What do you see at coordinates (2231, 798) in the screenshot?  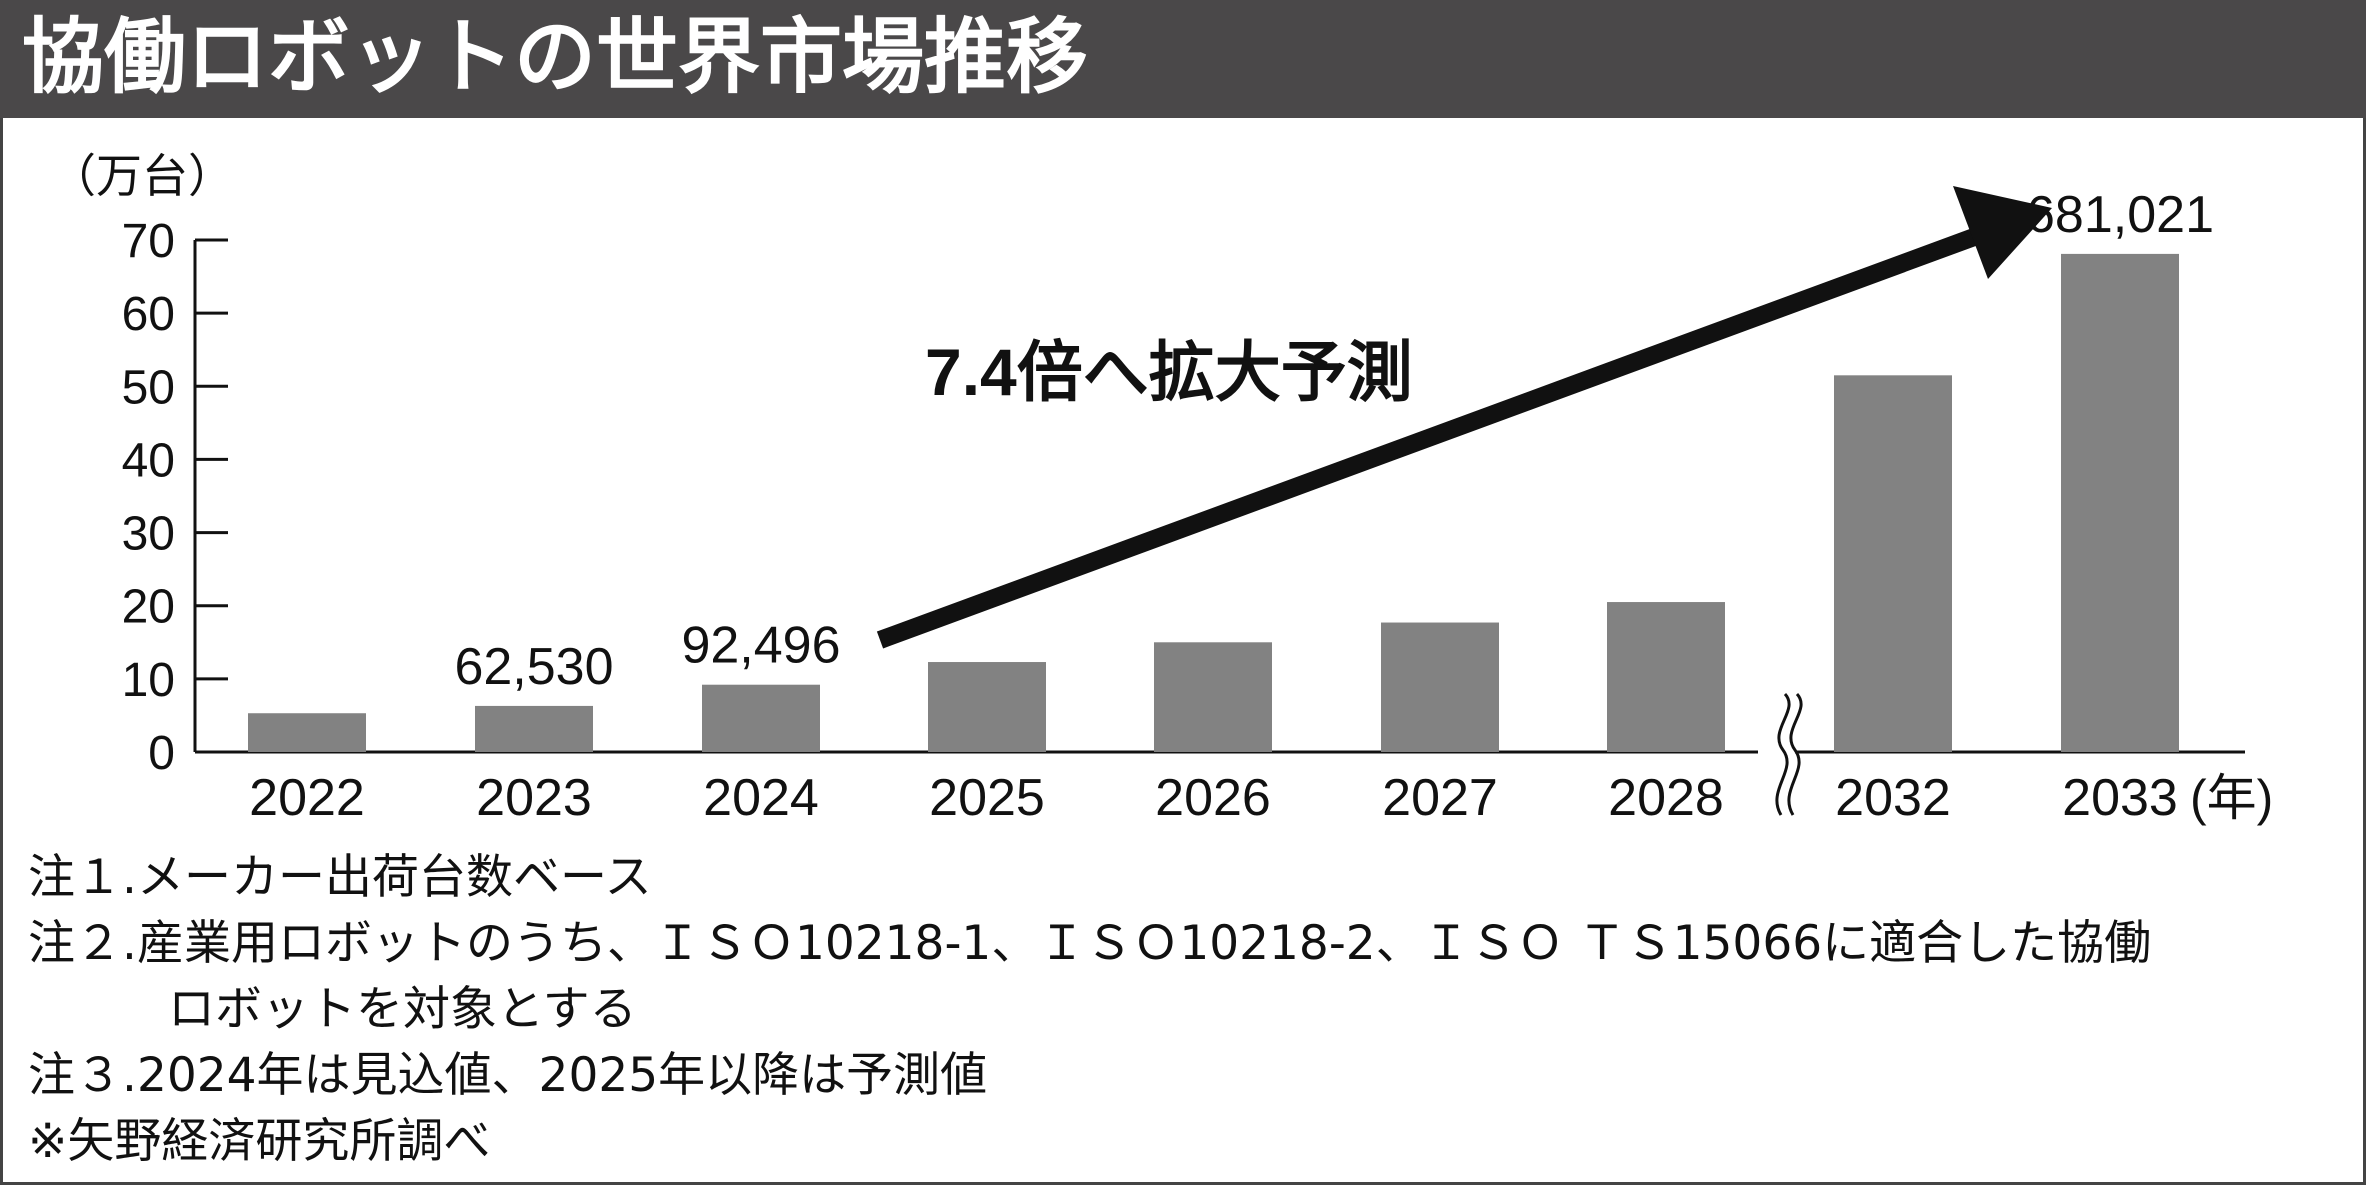 I see `x-unit-label: (年)` at bounding box center [2231, 798].